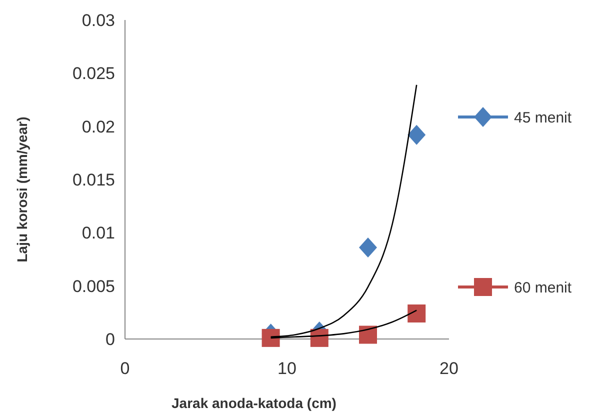 The height and width of the screenshot is (418, 592). Describe the element at coordinates (449, 368) in the screenshot. I see `x-tick-label: 20` at that location.